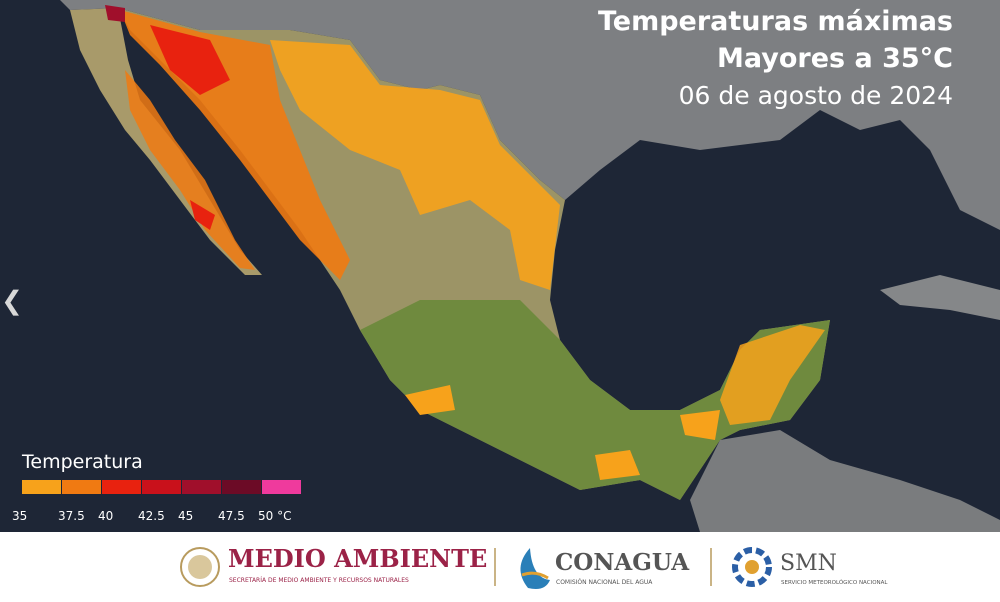  What do you see at coordinates (357, 558) in the screenshot?
I see `semarnat-name: MEDIO AMBIENTE` at bounding box center [357, 558].